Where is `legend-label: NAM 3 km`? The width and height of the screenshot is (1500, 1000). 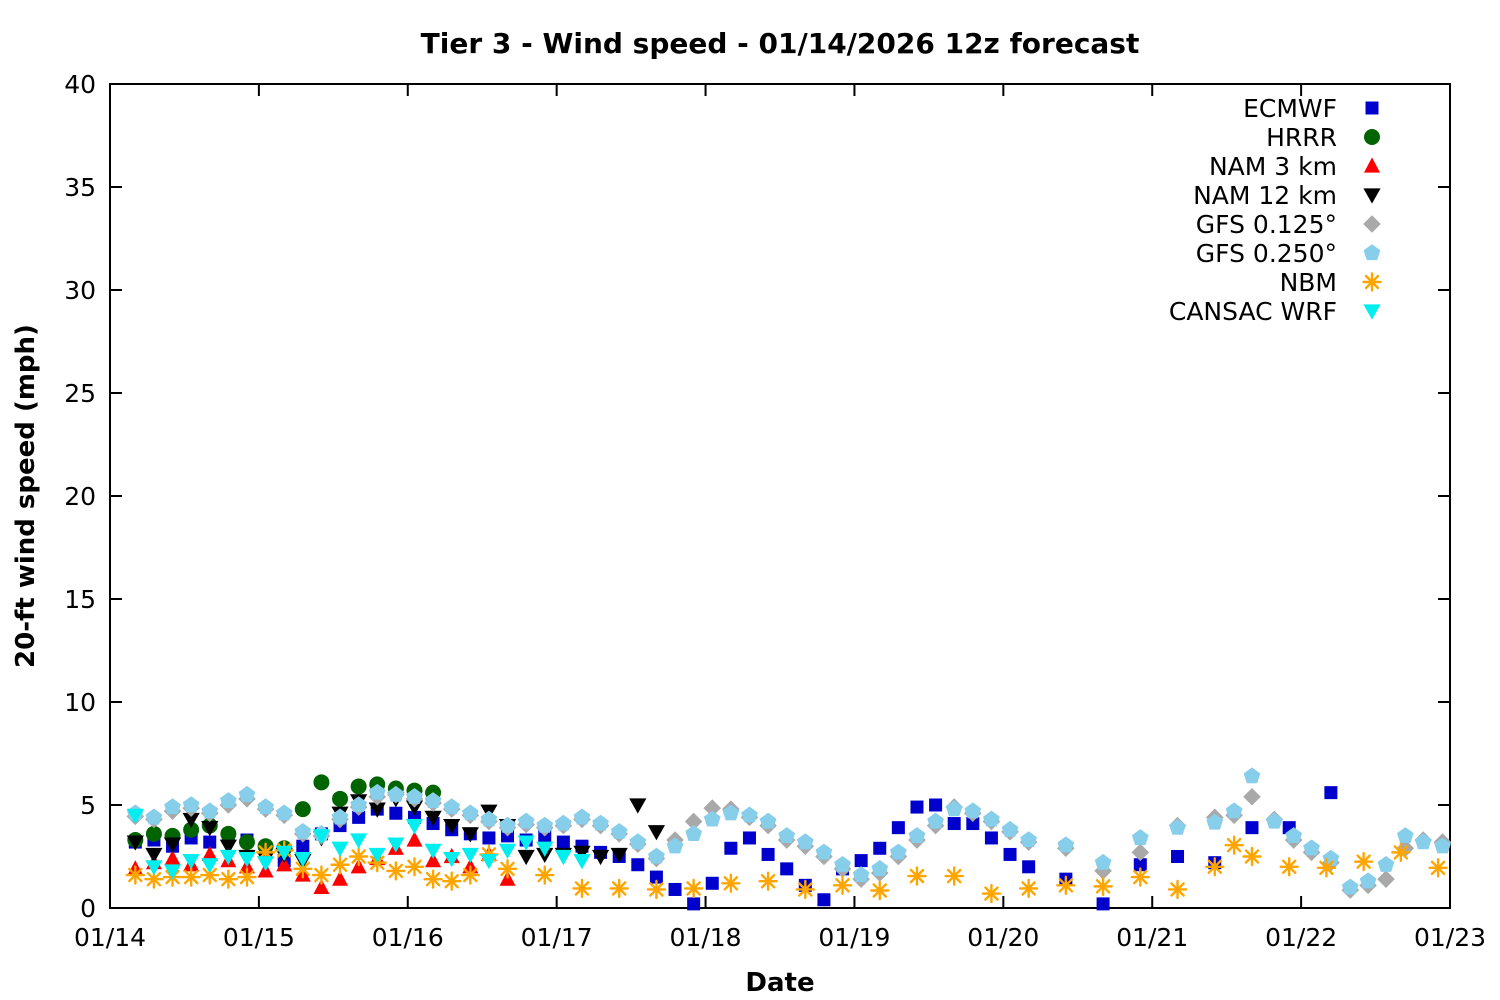
legend-label: NAM 3 km is located at coordinates (1273, 166).